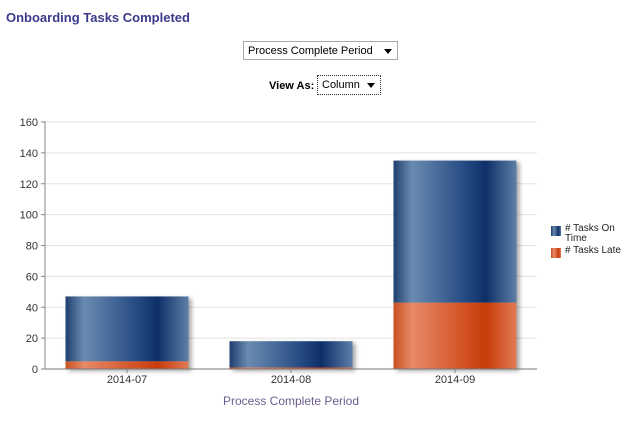  I want to click on y-tick-label: 0, so click(35, 370).